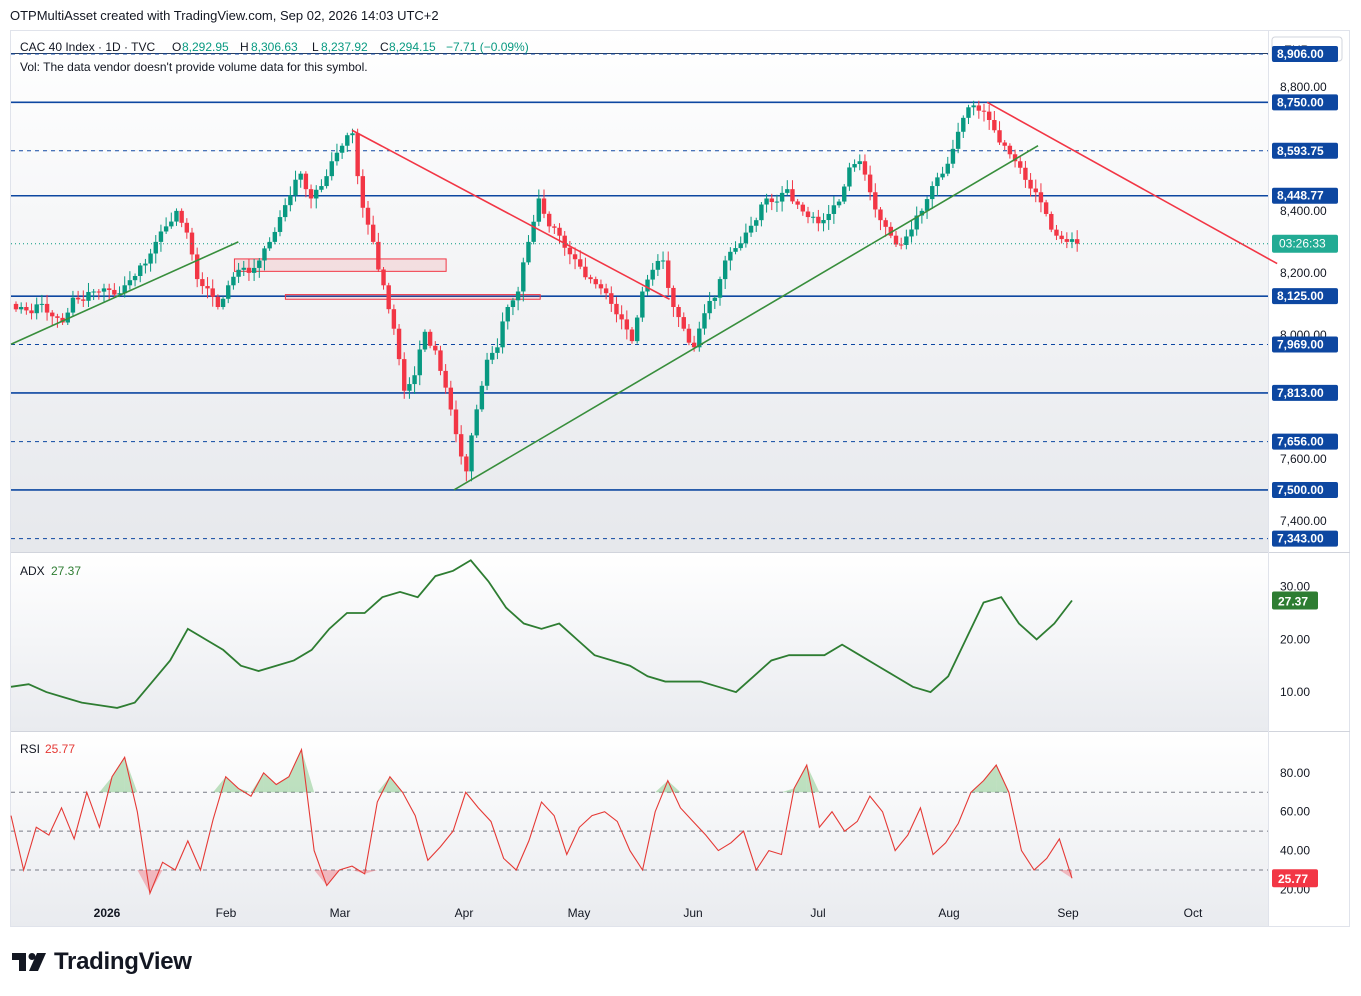  Describe the element at coordinates (648, 913) in the screenshot. I see `time-axis: 2026 Feb Mar Apr May Jun Jul Aug Sep Oct` at that location.